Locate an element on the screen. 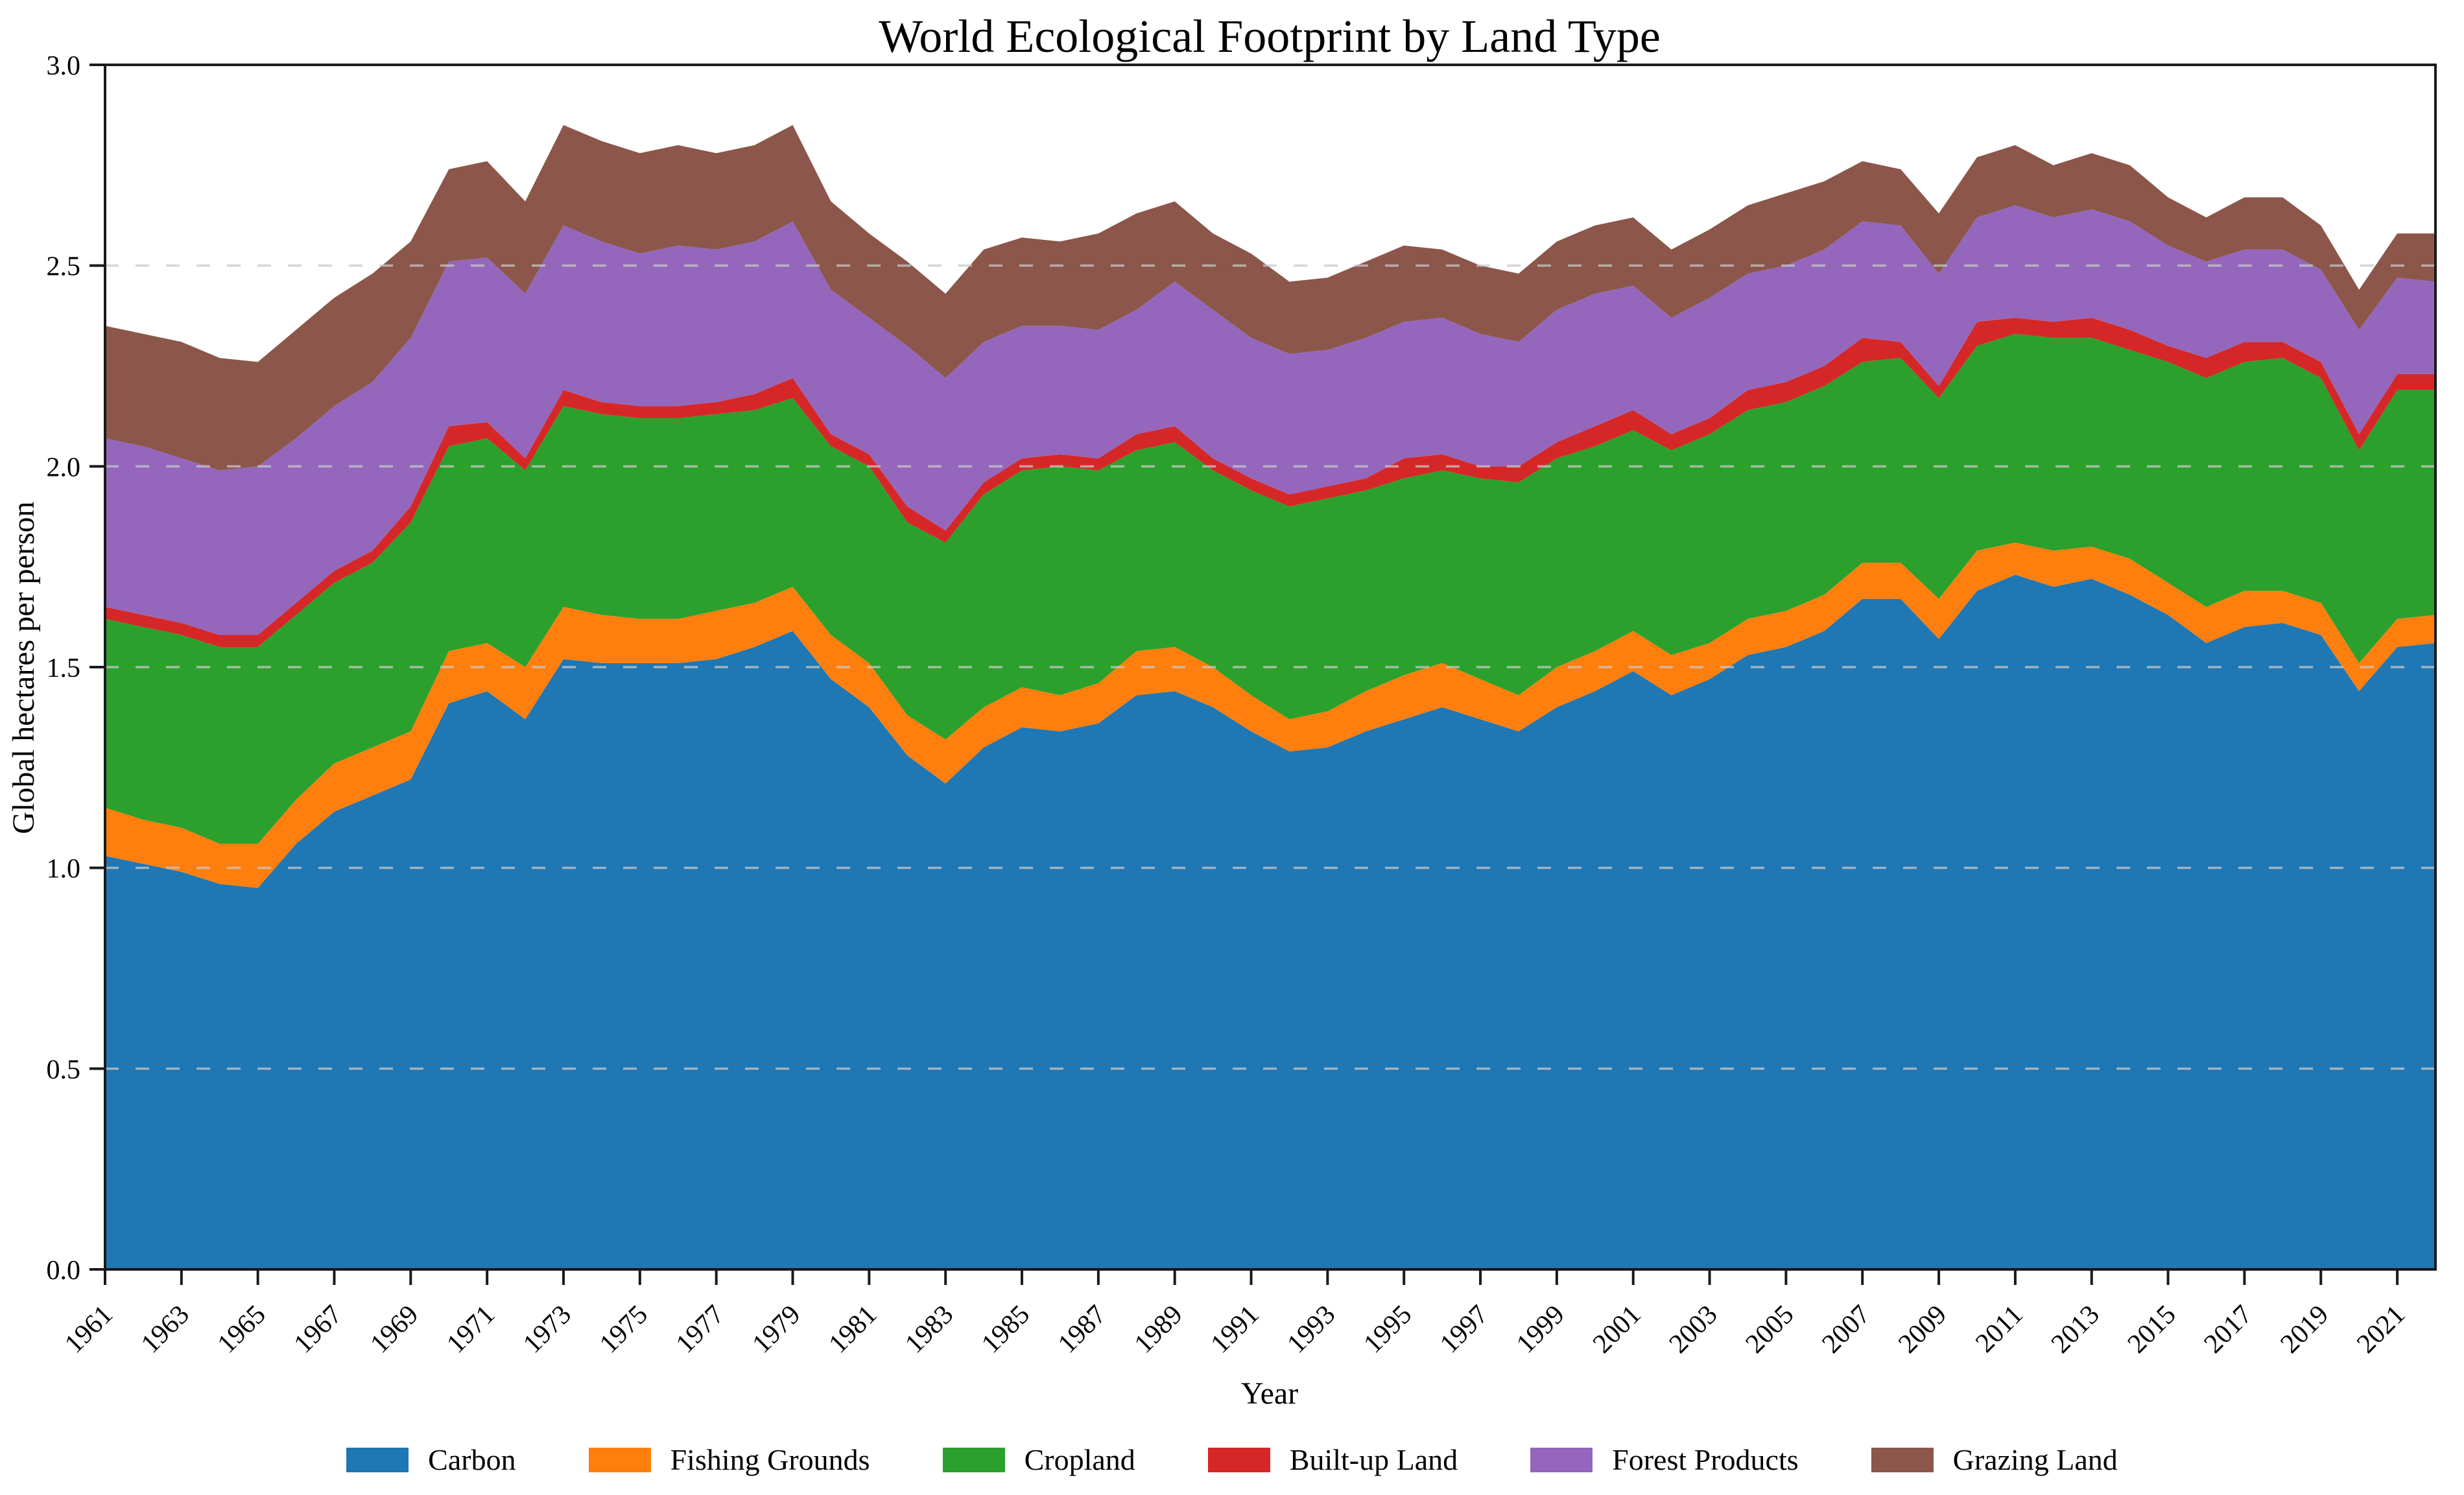 The image size is (2464, 1495). x-tick-label: 2013 is located at coordinates (2075, 1330).